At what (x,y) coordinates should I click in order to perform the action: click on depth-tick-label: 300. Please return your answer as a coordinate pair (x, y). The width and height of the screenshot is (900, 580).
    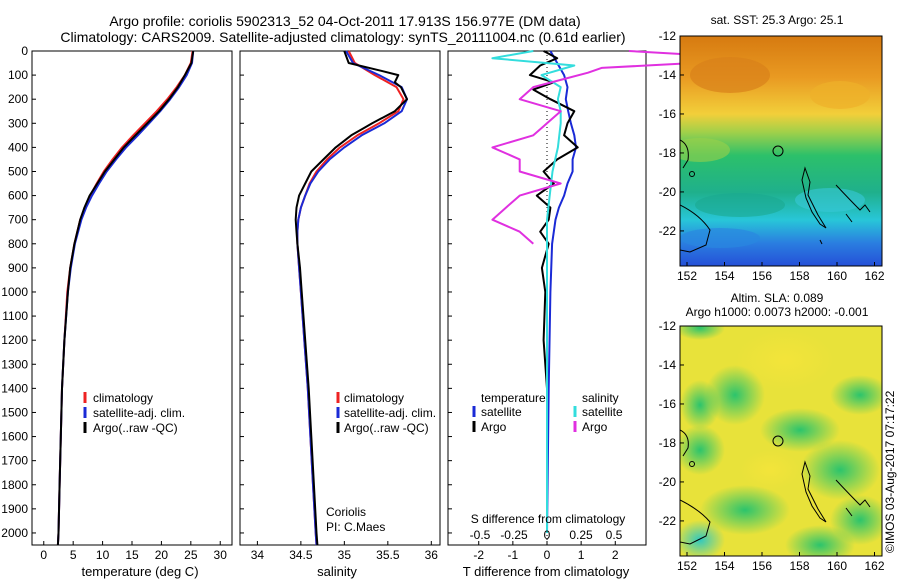
    Looking at the image, I should click on (18, 123).